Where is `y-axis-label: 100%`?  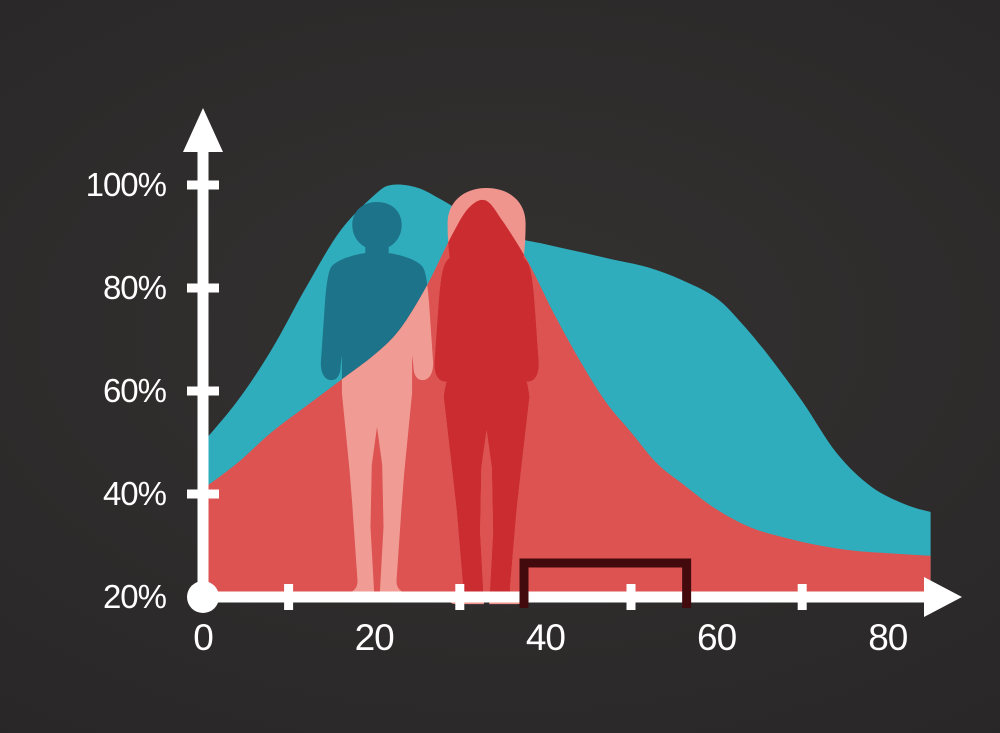 y-axis-label: 100% is located at coordinates (126, 184).